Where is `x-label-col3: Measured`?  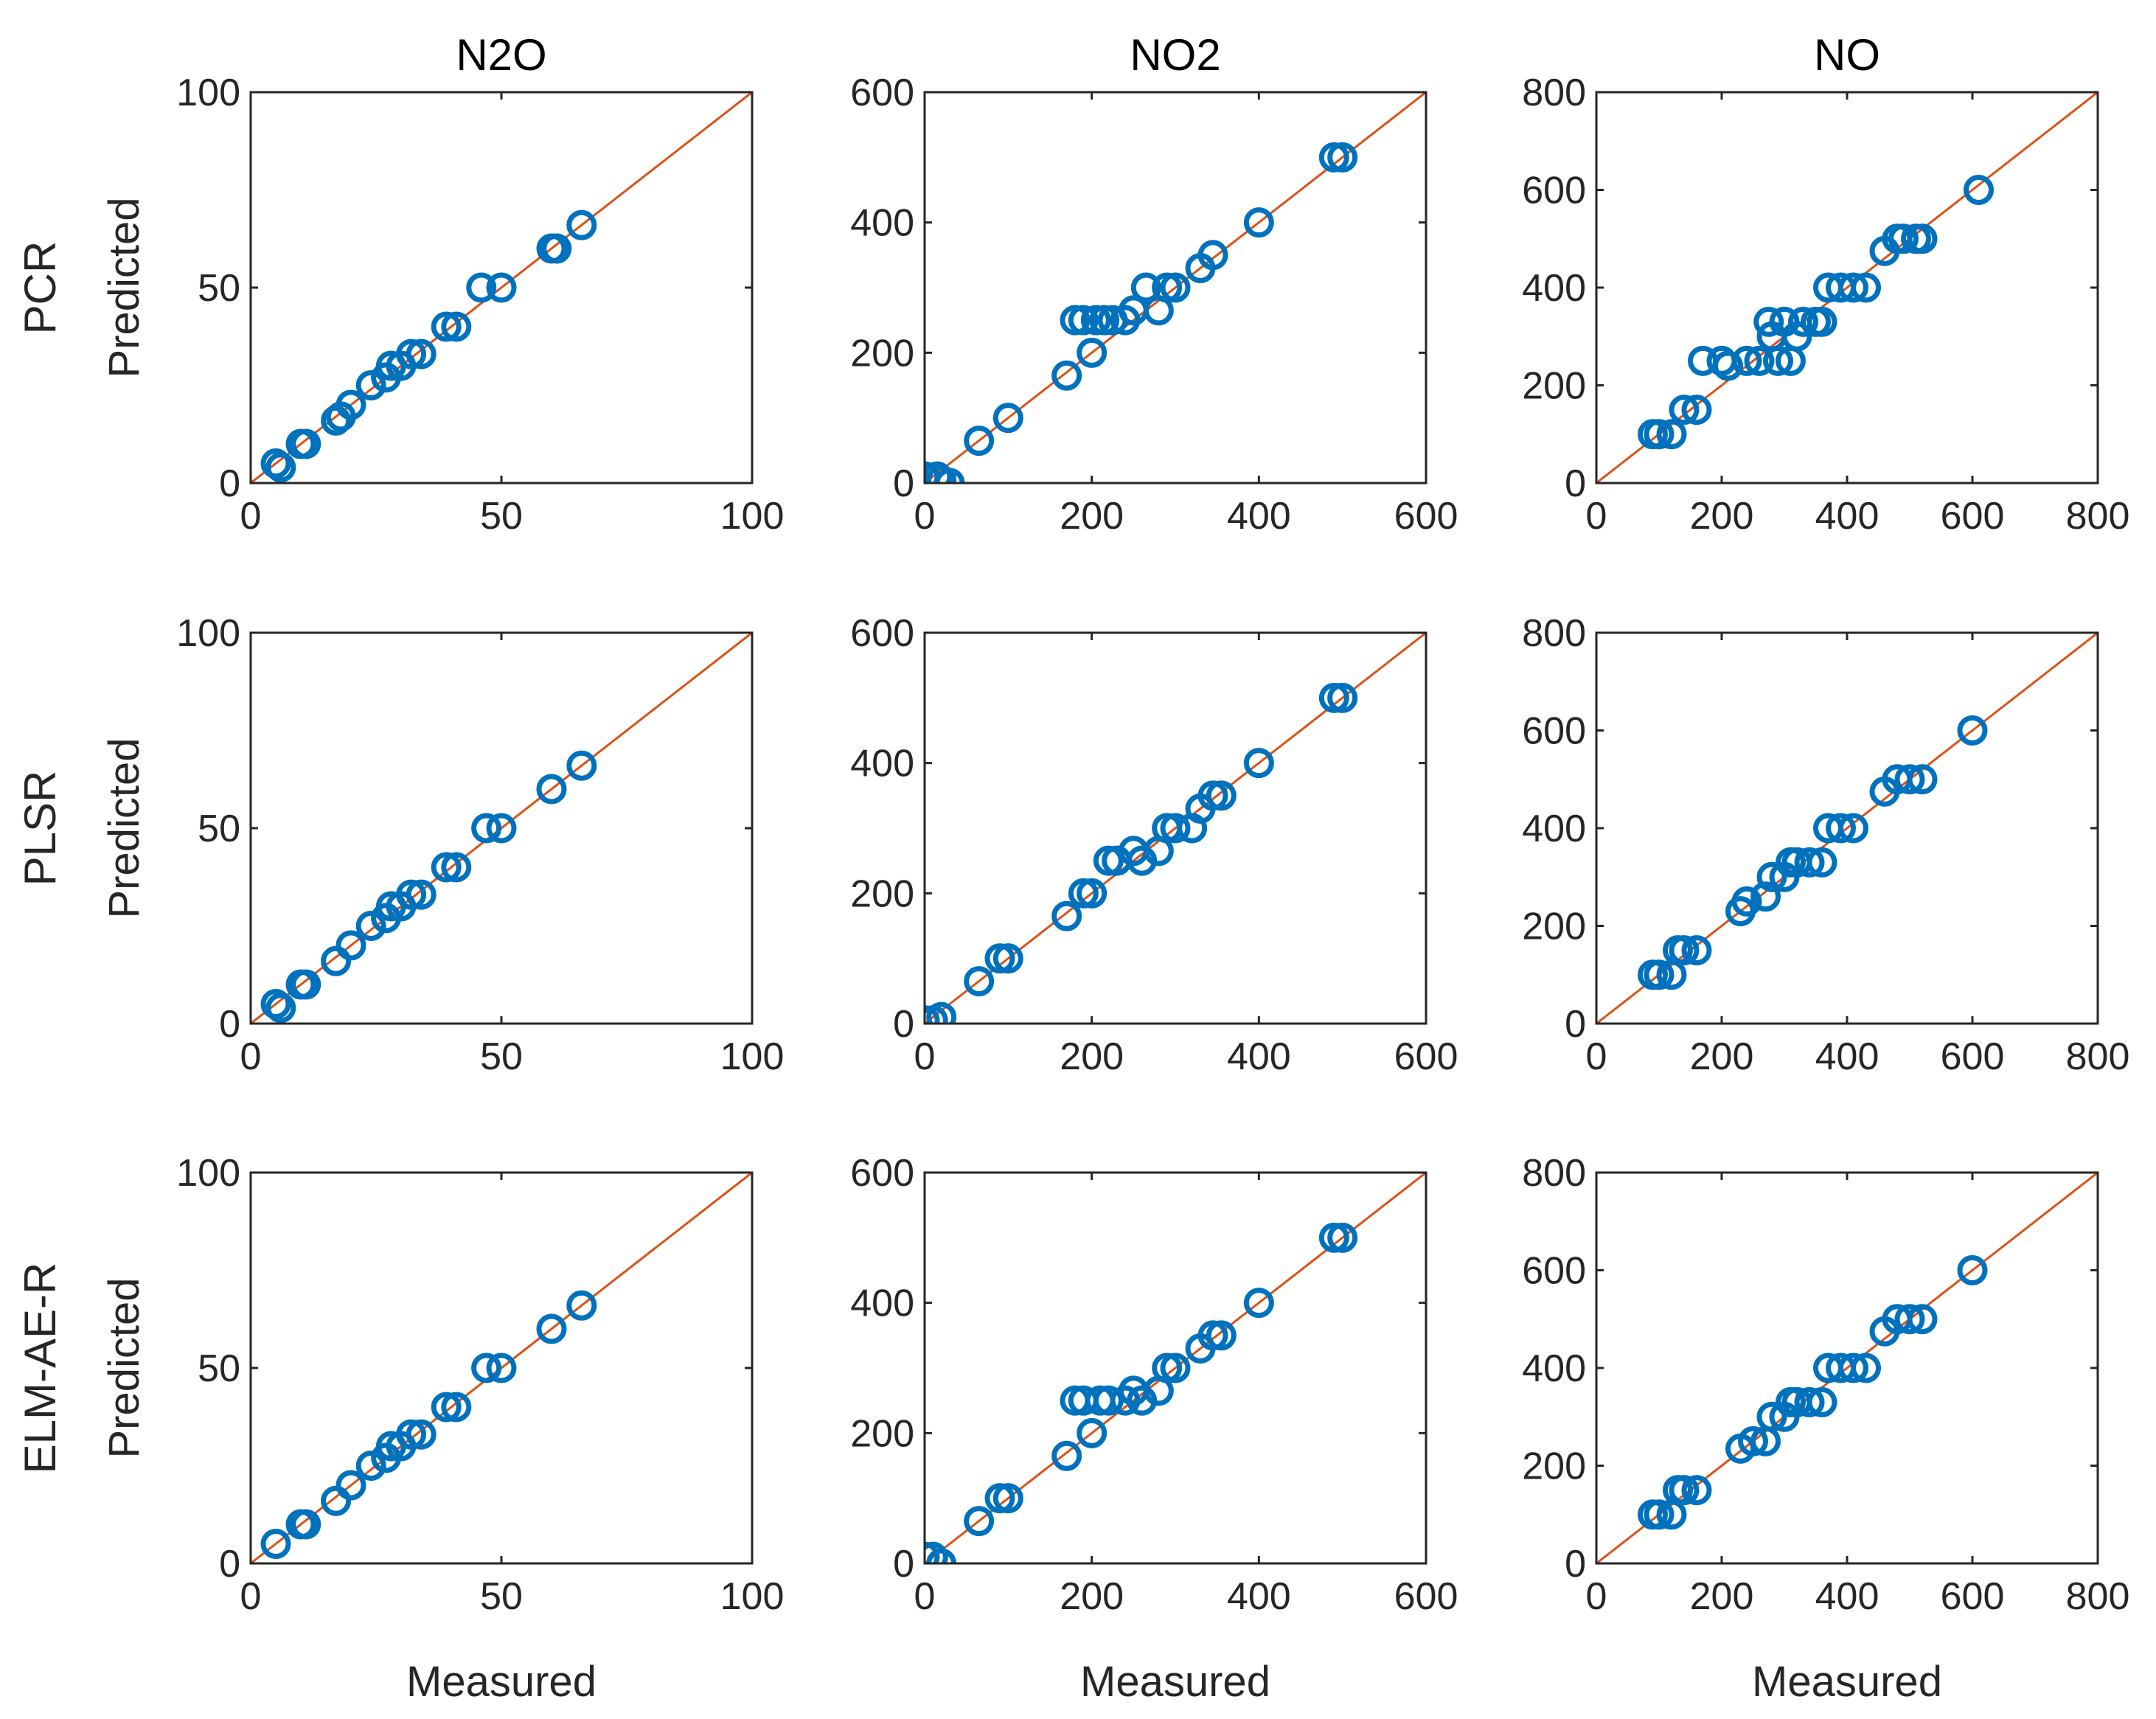
x-label-col3: Measured is located at coordinates (1847, 1682).